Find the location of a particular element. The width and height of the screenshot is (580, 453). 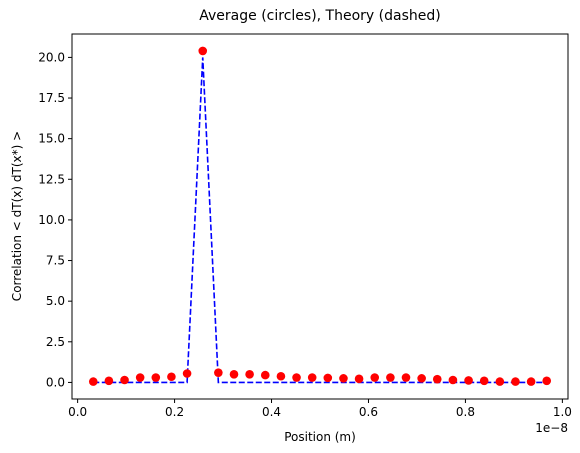

y-tick-label: 2.5 is located at coordinates (55, 342).